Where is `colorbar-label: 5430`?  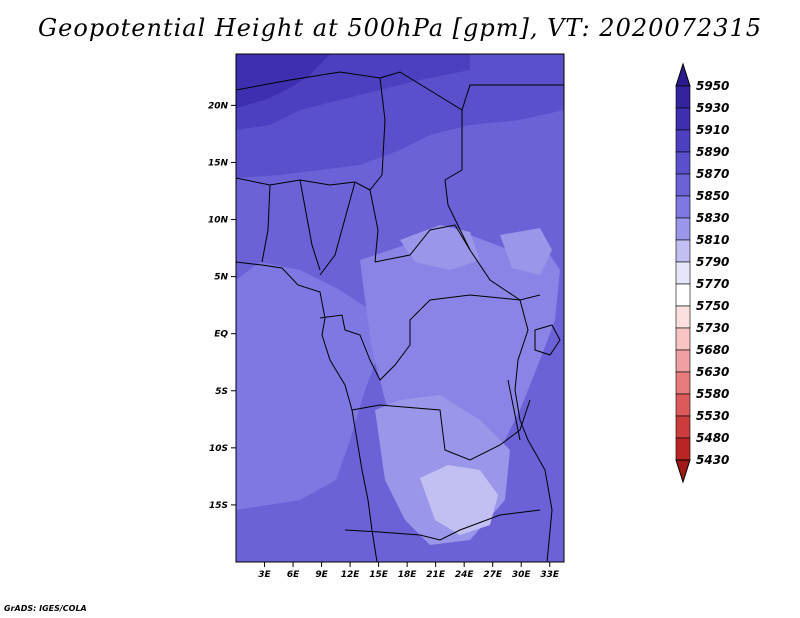 colorbar-label: 5430 is located at coordinates (712, 460).